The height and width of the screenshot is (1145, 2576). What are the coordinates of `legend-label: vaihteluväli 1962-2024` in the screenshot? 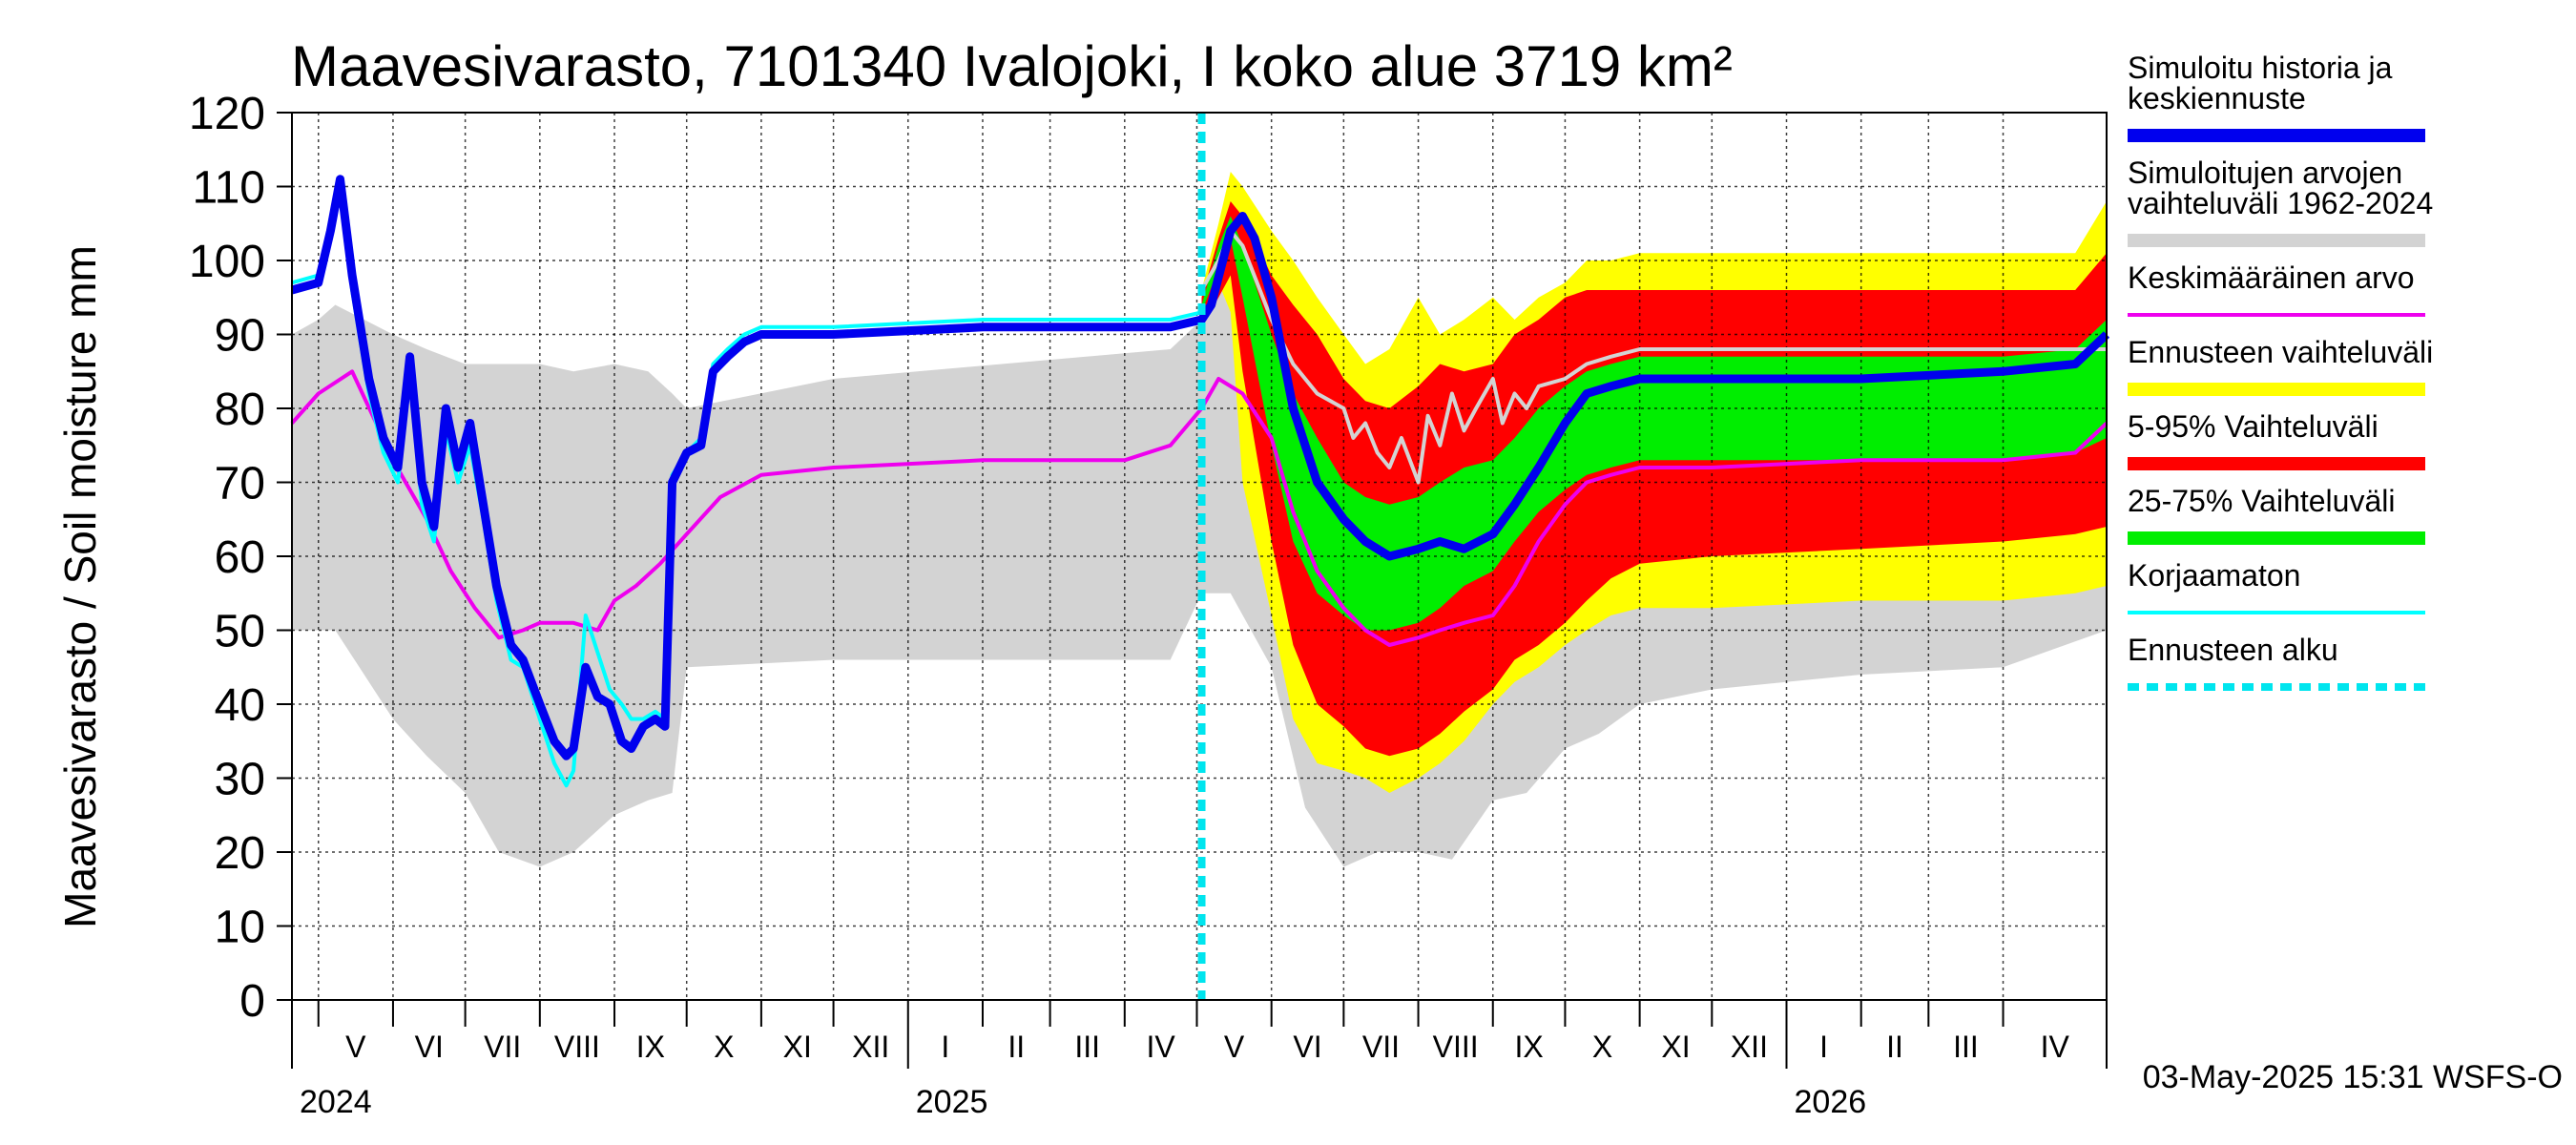 It's located at (2280, 203).